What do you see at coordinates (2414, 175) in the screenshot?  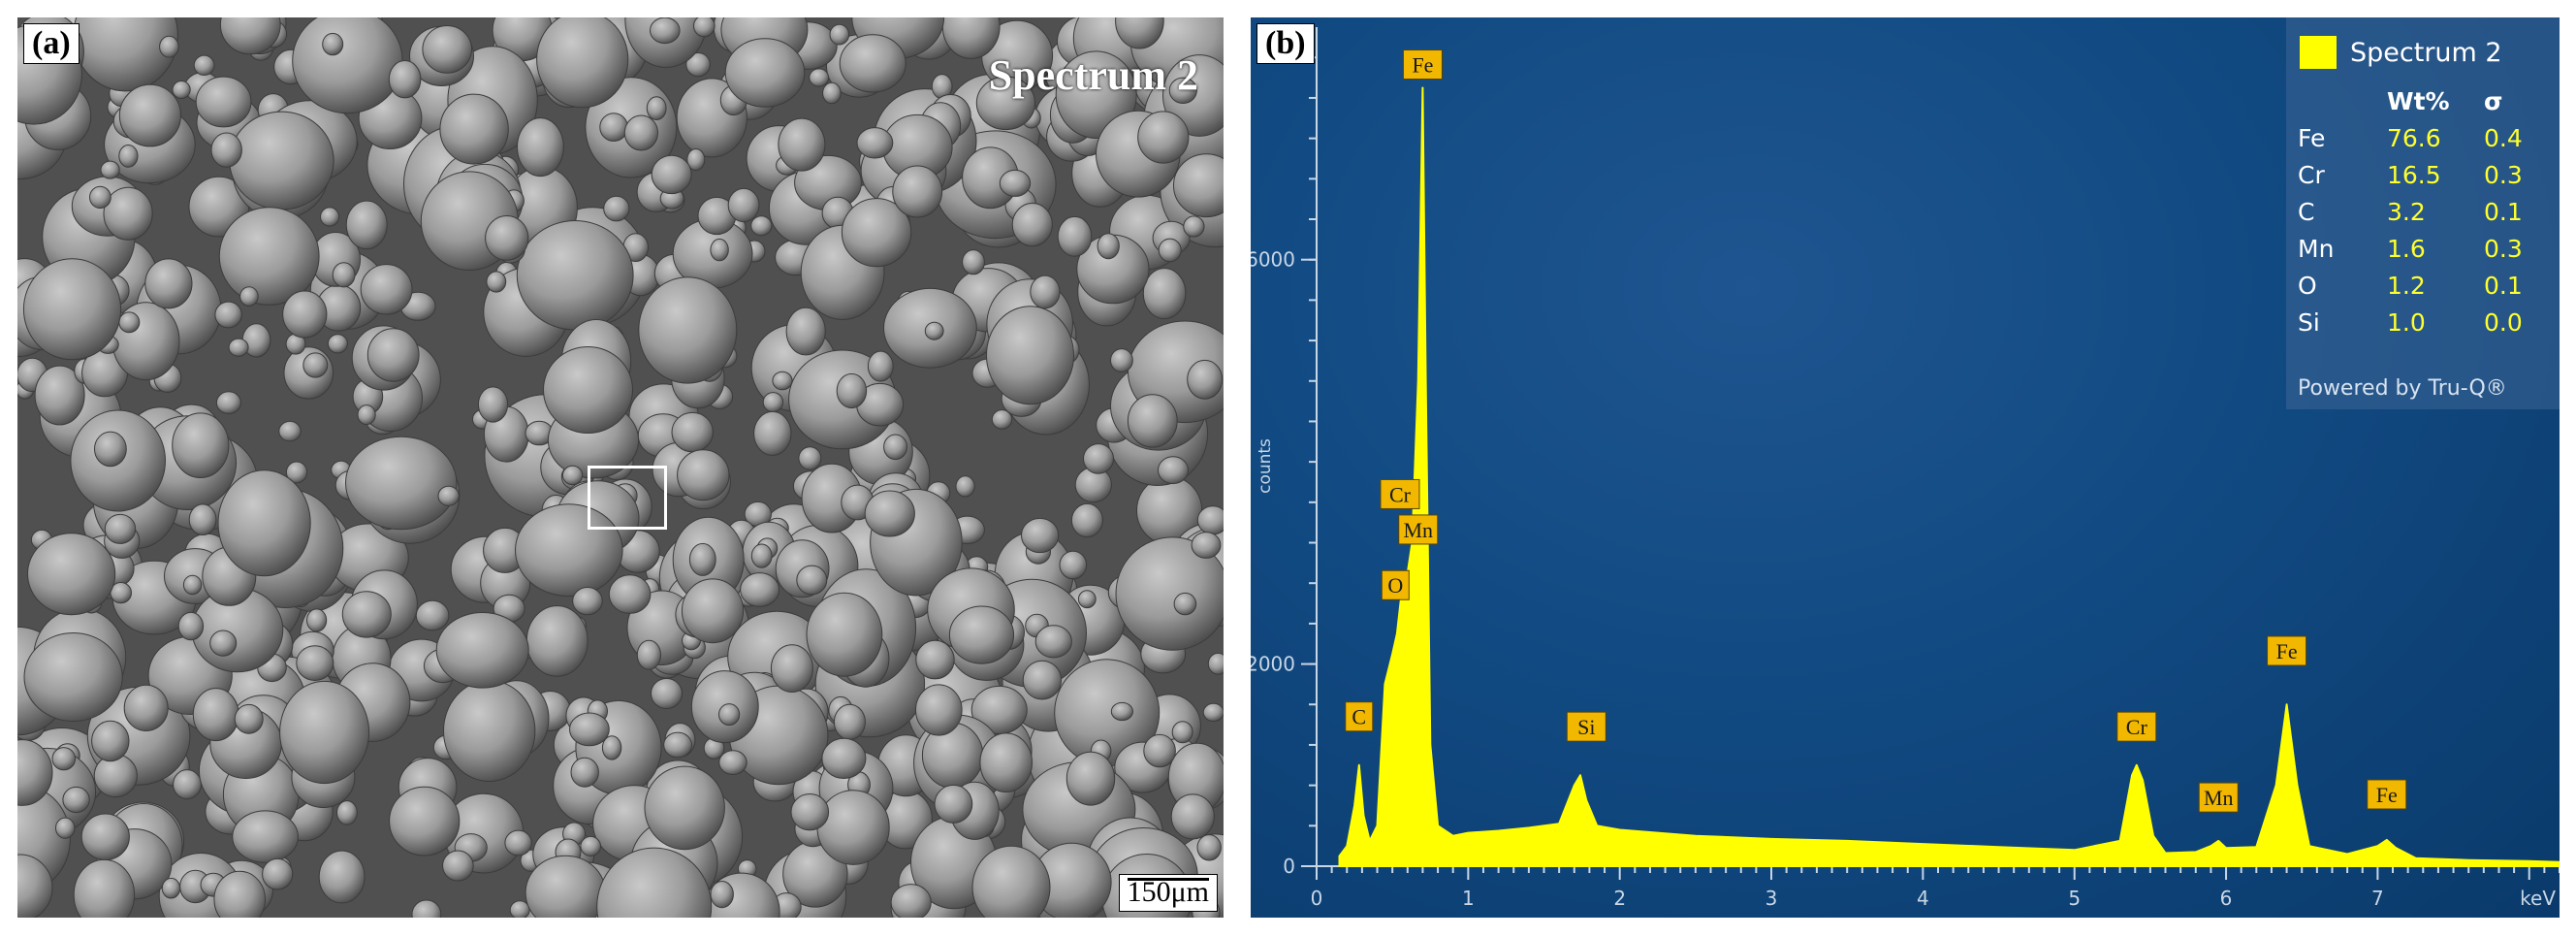 I see `legend-wt-value: 16.5` at bounding box center [2414, 175].